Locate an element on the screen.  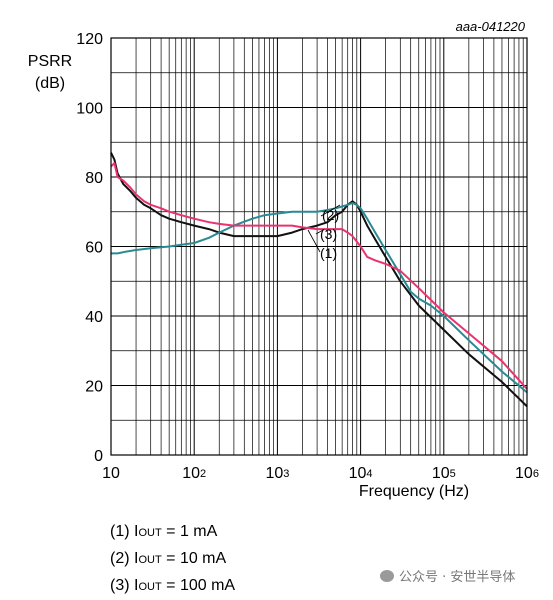
annotation-2: (2) is located at coordinates (330, 215).